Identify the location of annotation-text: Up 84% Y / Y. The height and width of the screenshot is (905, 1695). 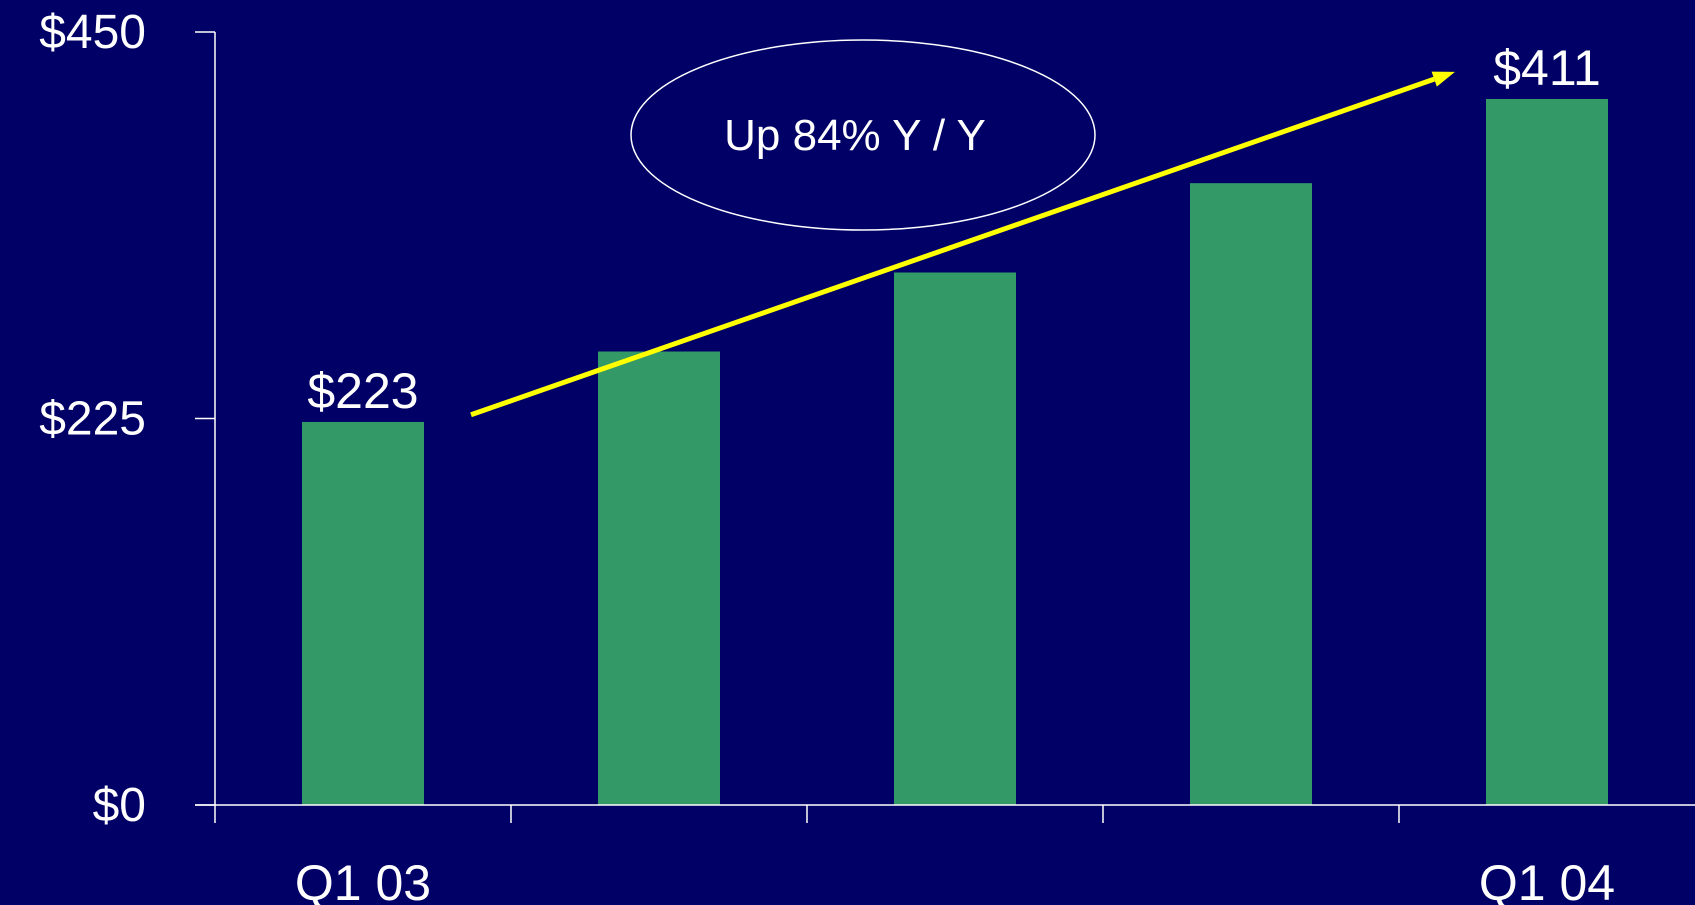
(855, 135).